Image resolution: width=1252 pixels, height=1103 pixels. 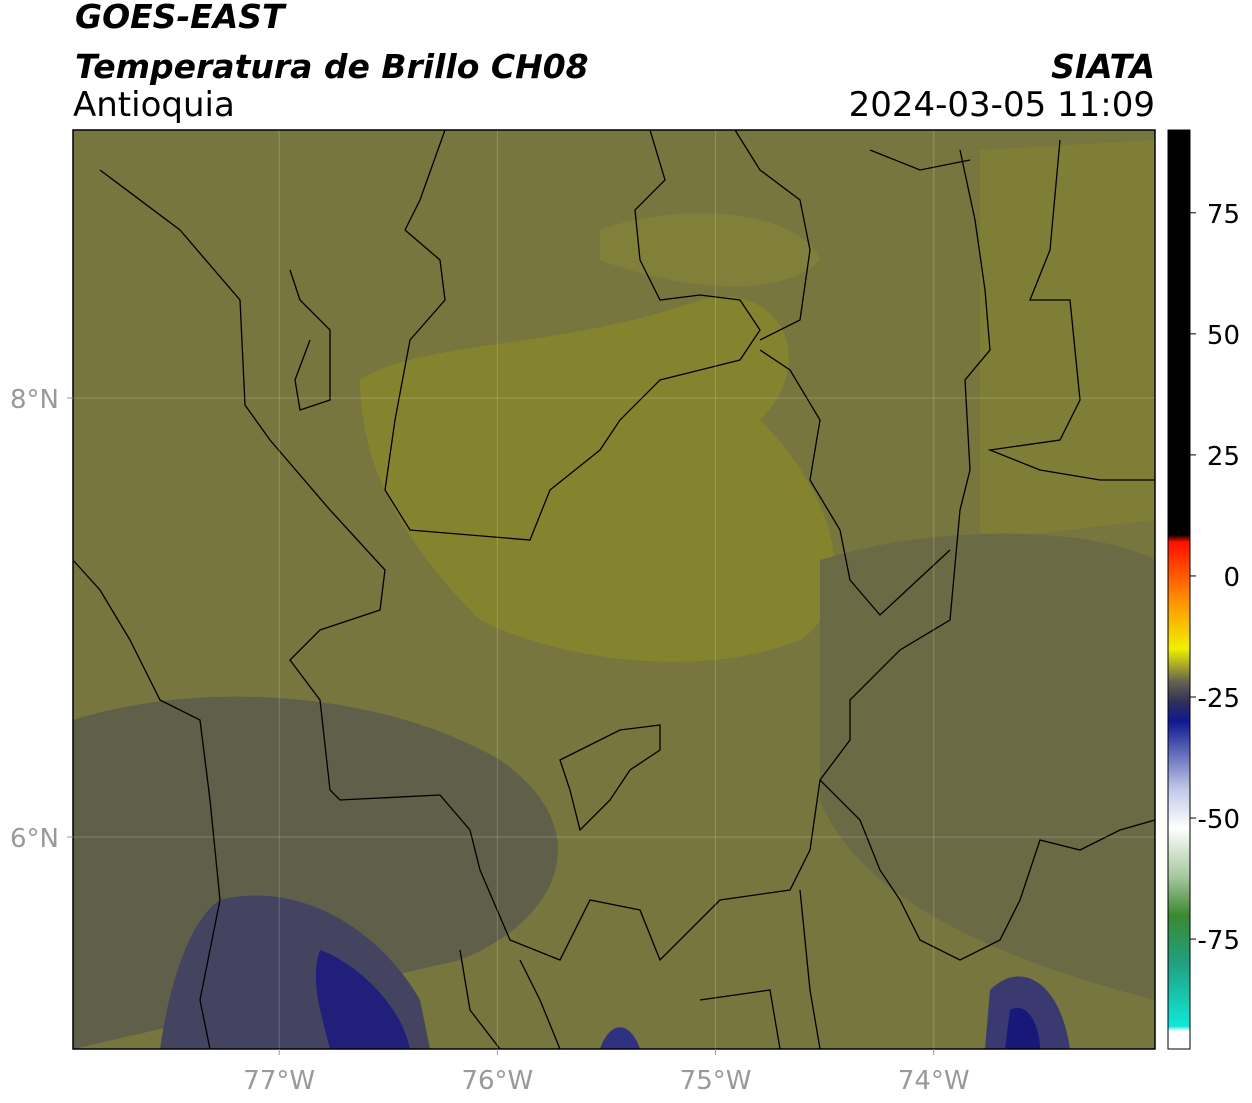 I want to click on timestamp: 2024-03-05 11:09, so click(x=1002, y=105).